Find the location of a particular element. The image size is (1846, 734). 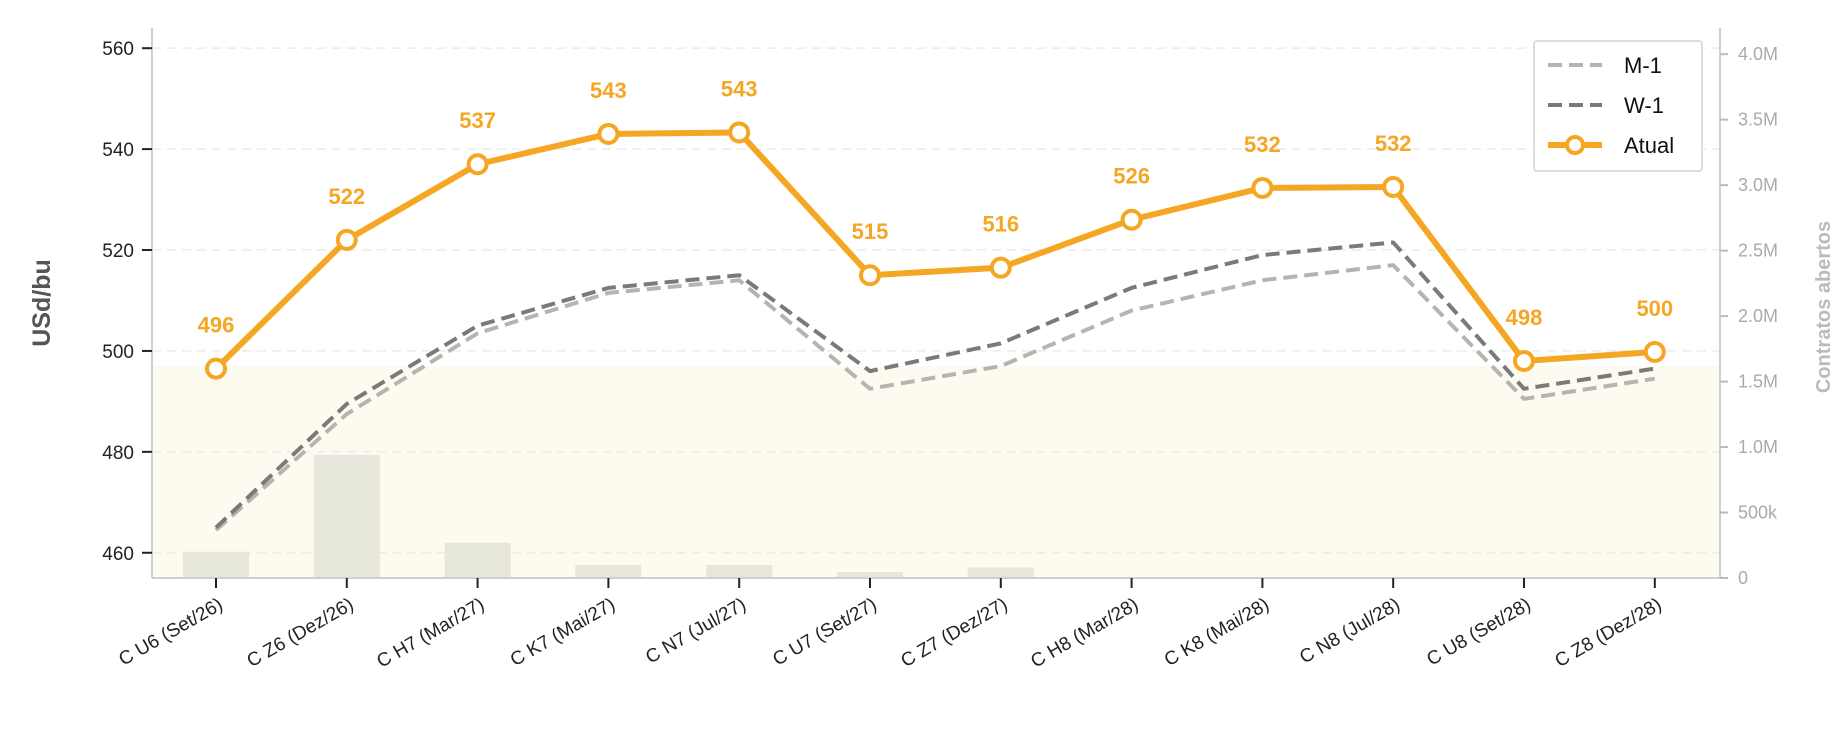

data-label: 500 is located at coordinates (1654, 308).